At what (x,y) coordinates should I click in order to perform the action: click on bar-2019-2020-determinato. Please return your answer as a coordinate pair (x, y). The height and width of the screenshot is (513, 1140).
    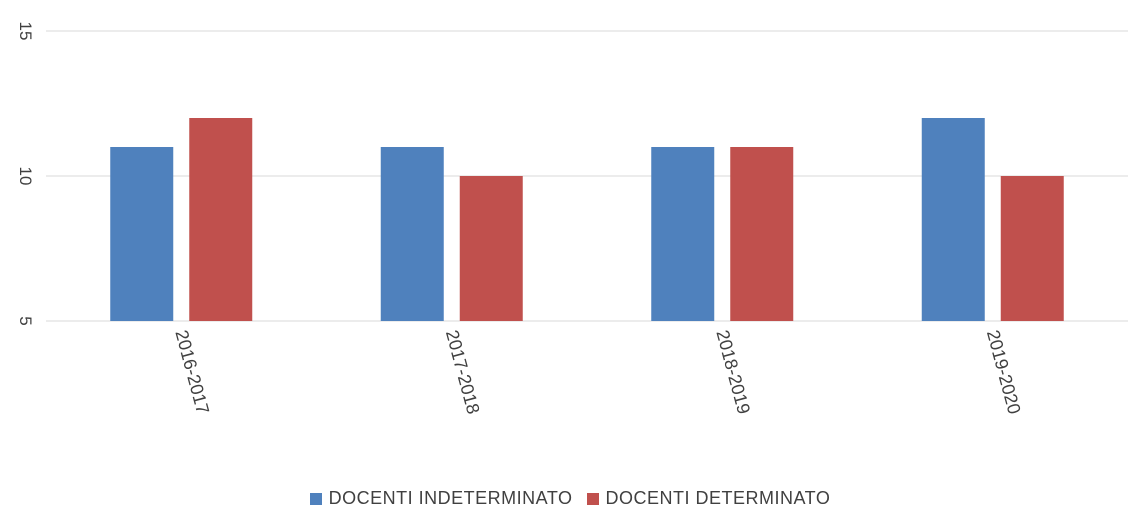
    Looking at the image, I should click on (1032, 248).